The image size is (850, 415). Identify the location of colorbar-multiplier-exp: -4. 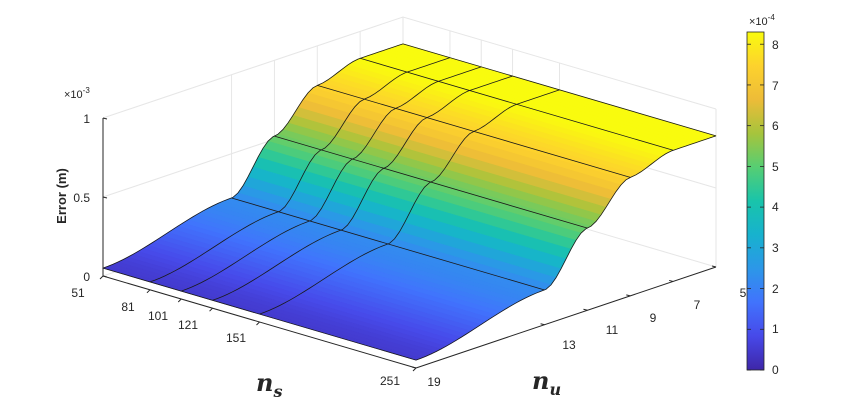
(772, 17).